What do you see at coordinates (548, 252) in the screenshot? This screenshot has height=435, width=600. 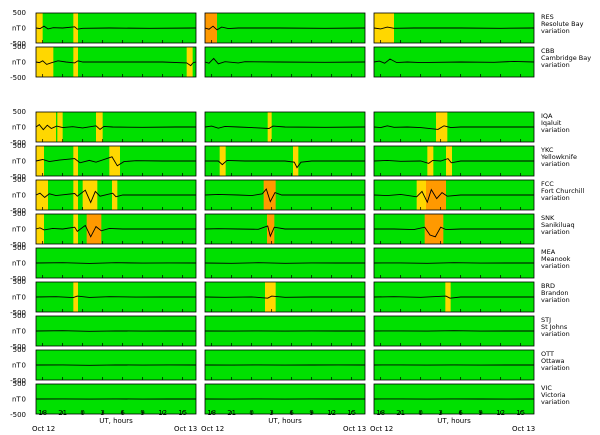 I see `station-code: MEA` at bounding box center [548, 252].